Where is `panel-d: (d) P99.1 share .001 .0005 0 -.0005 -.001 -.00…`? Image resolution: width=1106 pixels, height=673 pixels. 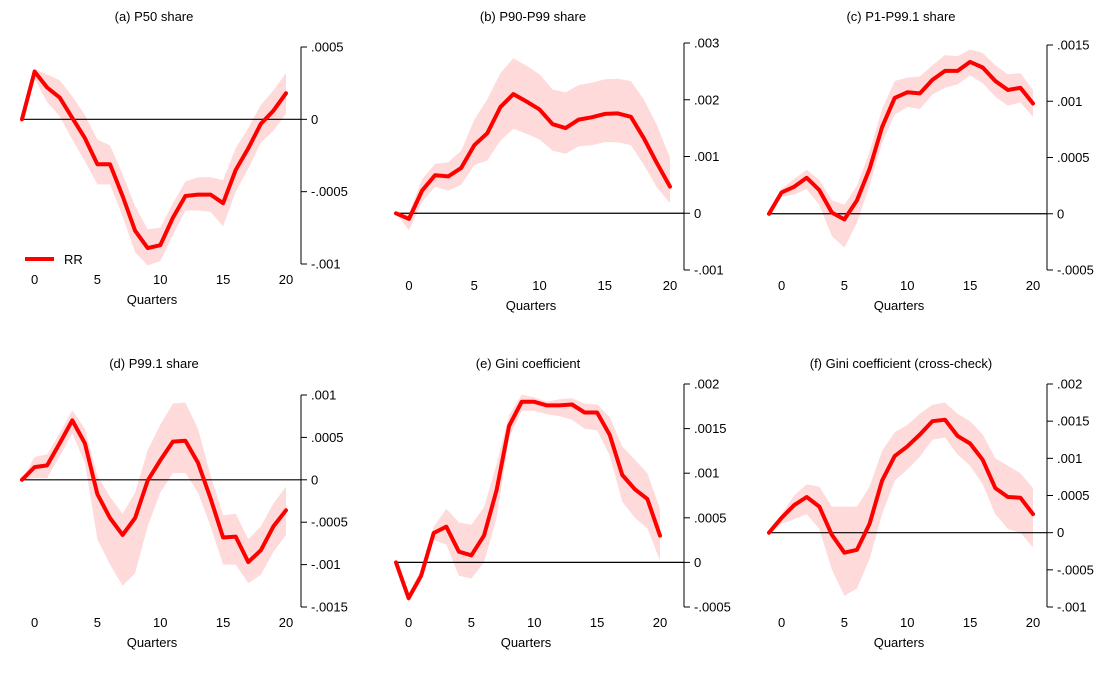
panel-d: (d) P99.1 share .001 .0005 0 -.0005 -.001 -.00… is located at coordinates (184, 503).